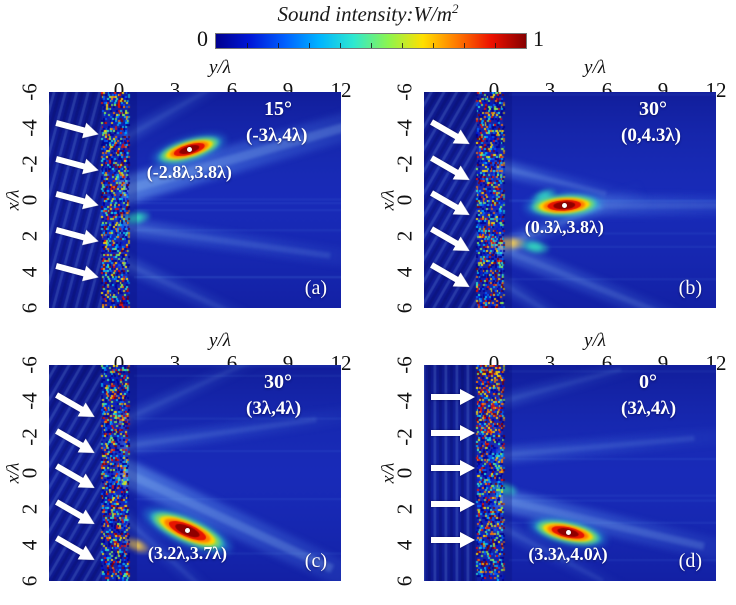 This screenshot has height=605, width=736. I want to click on steer-angle-label: 15°, so click(278, 109).